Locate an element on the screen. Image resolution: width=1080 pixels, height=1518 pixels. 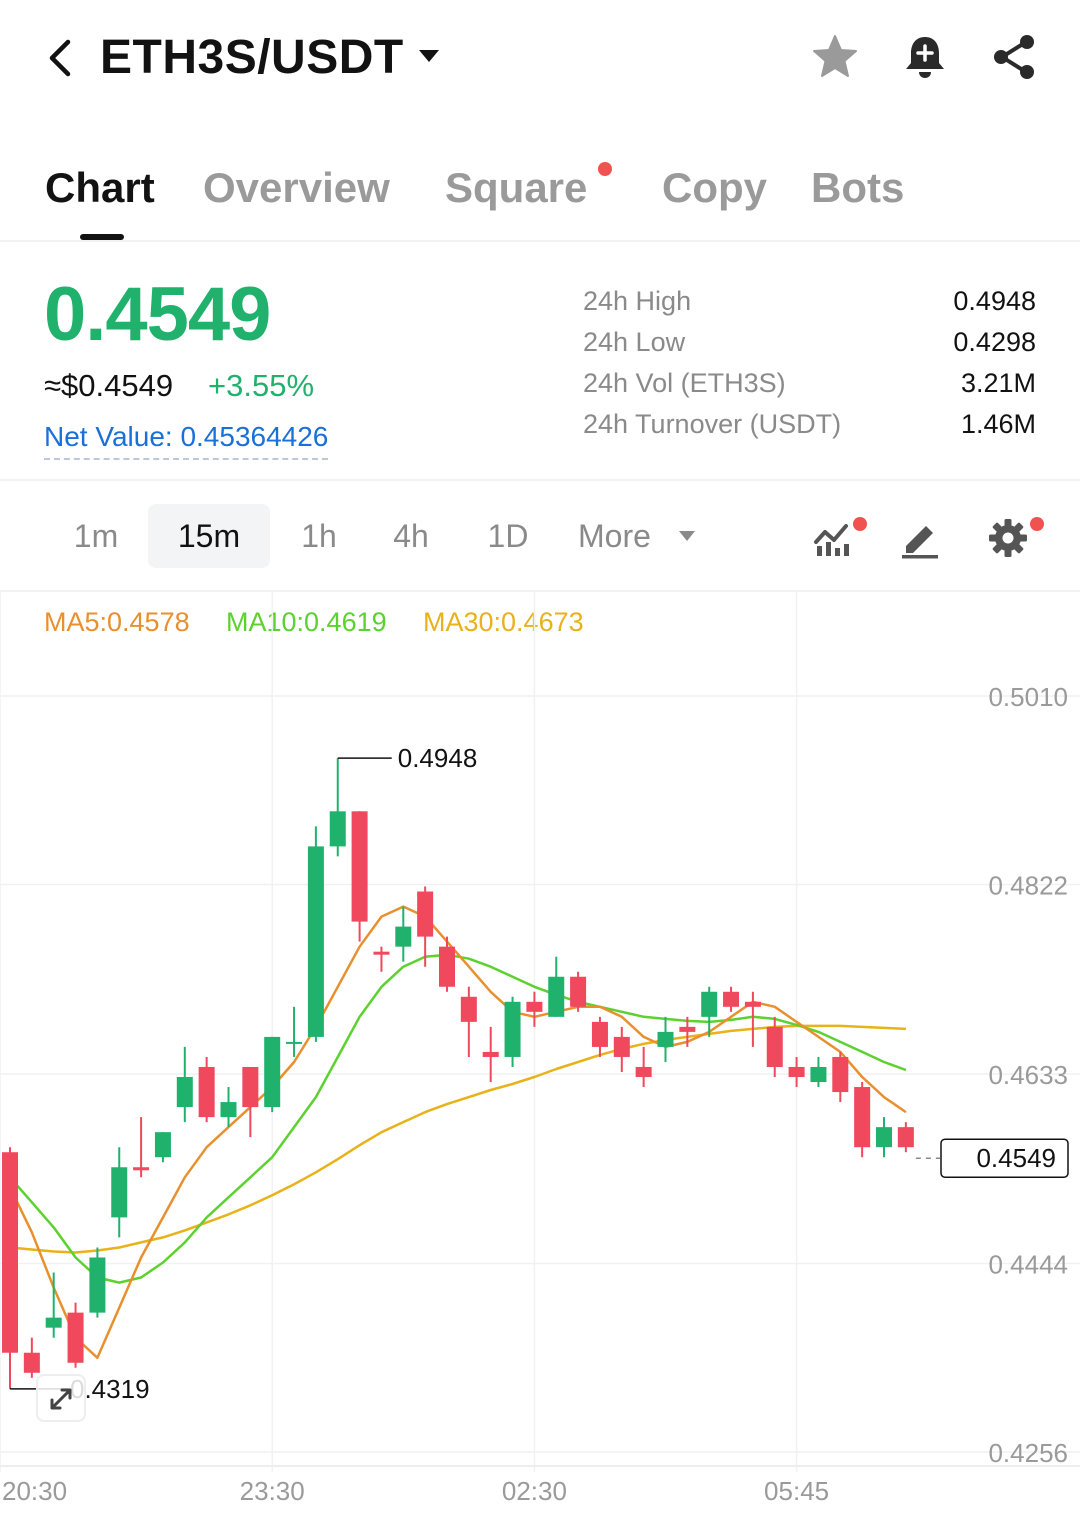
back-icon is located at coordinates (62, 58).